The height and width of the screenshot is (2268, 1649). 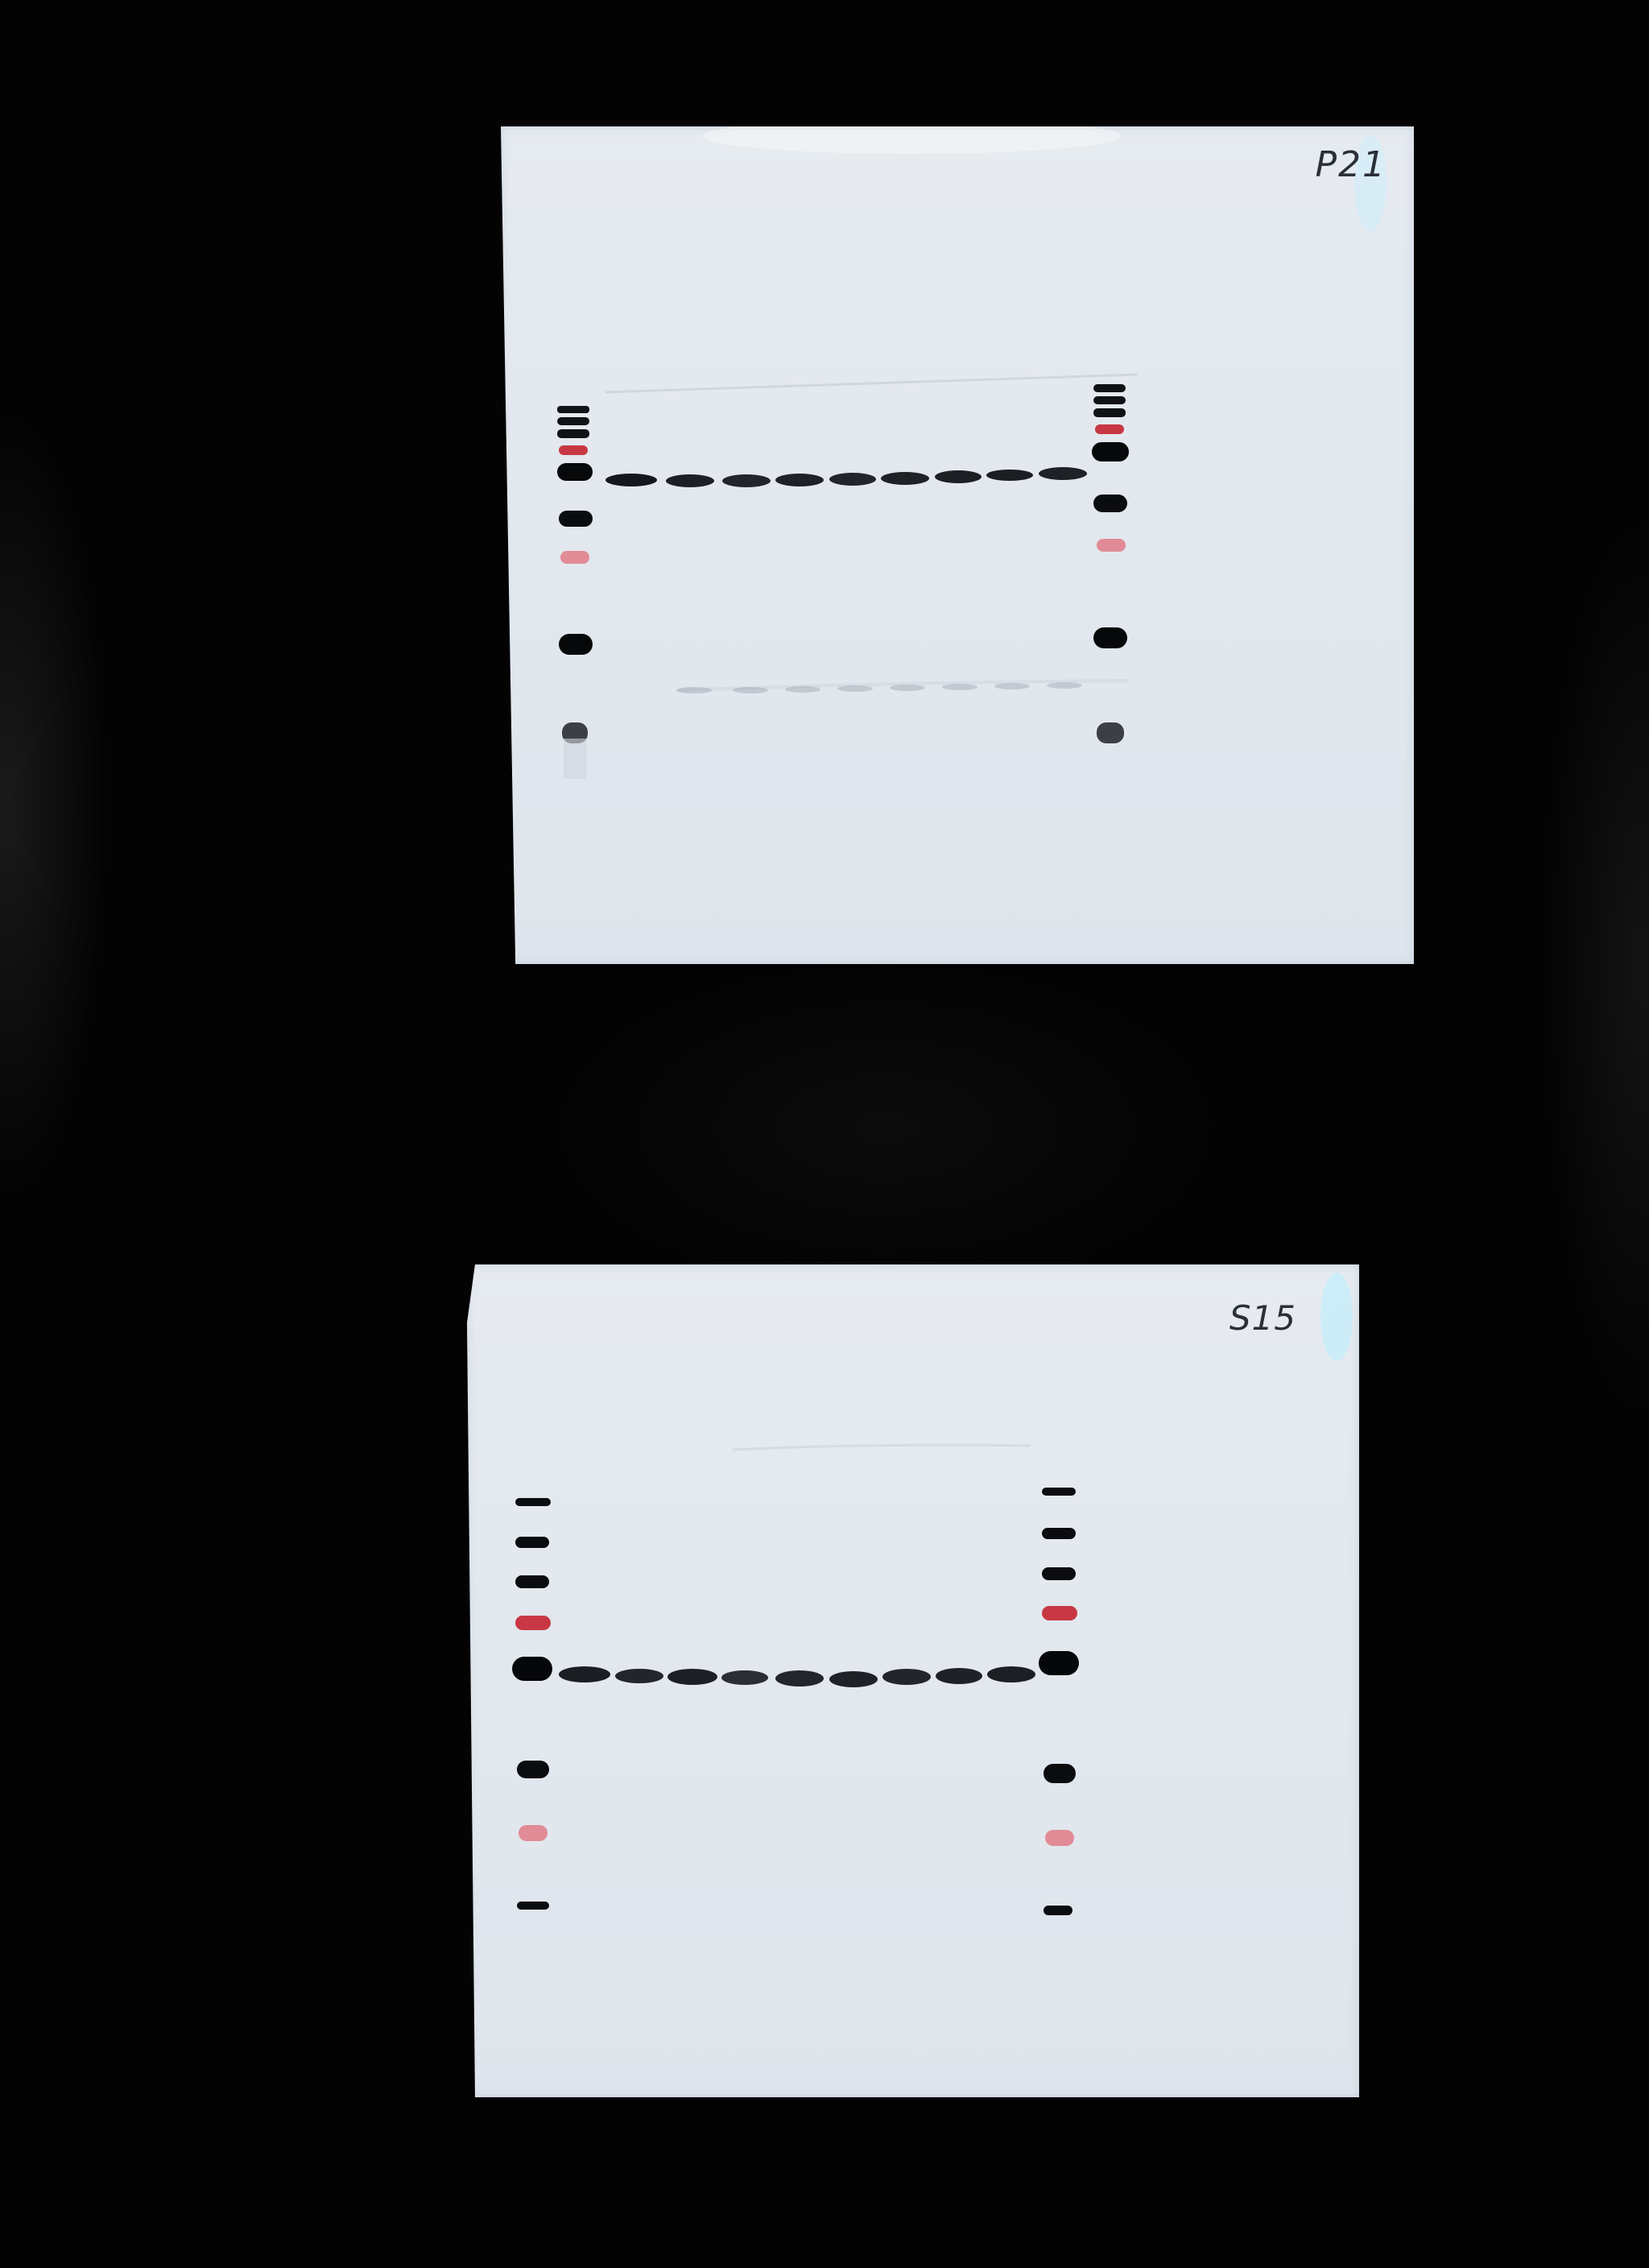 I want to click on sample-bands-bottom, so click(x=797, y=1676).